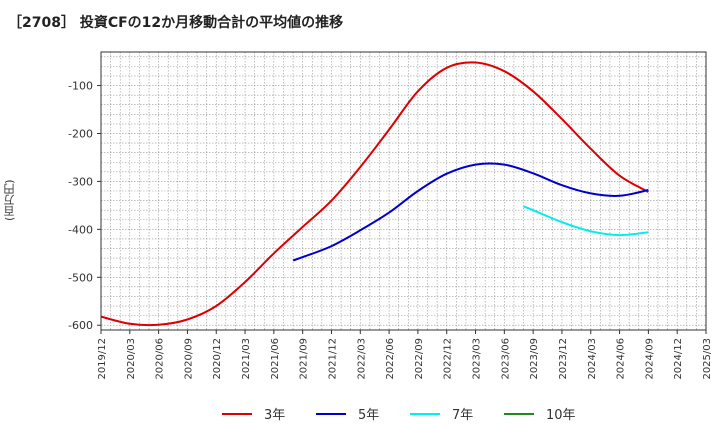 The image size is (720, 440). Describe the element at coordinates (80, 86) in the screenshot. I see `y-tick-label: -100` at that location.